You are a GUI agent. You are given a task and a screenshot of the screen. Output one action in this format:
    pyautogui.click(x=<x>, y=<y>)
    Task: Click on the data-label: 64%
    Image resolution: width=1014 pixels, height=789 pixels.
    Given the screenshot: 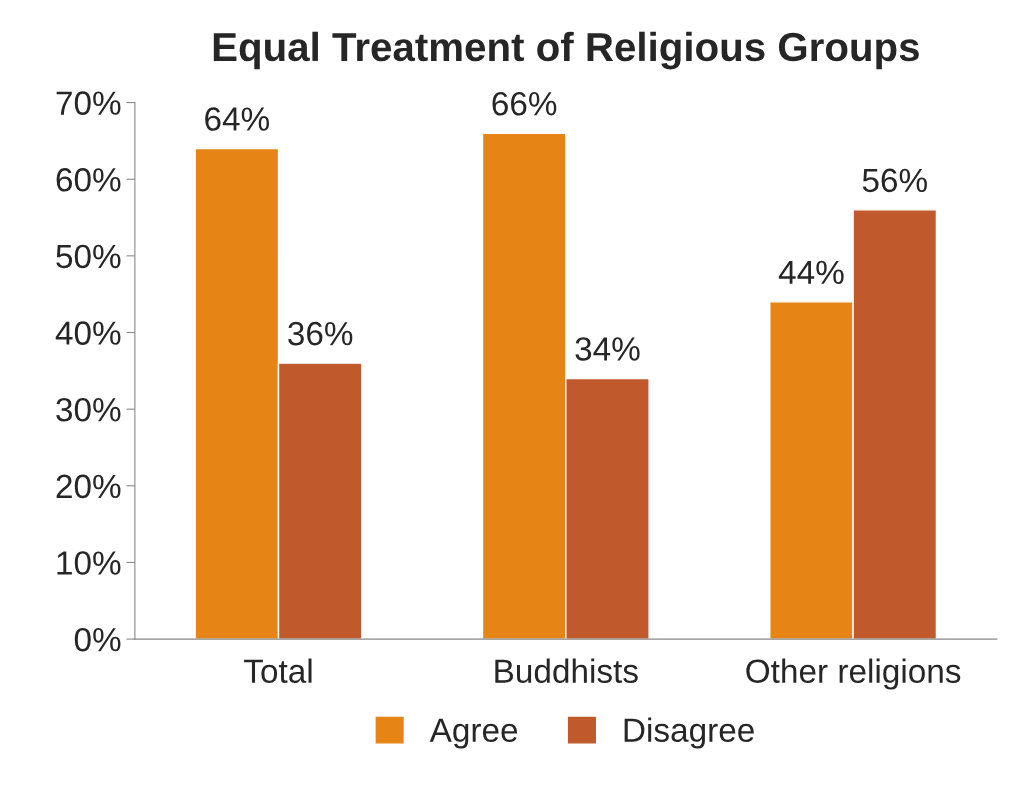 What is the action you would take?
    pyautogui.click(x=237, y=119)
    